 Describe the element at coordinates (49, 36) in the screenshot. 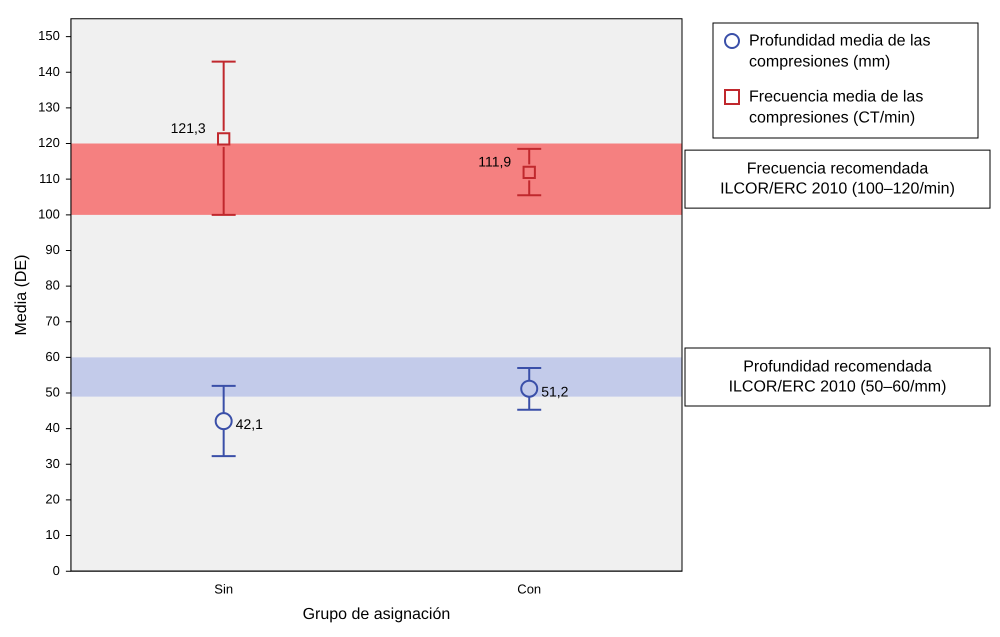

I see `y-tick-label: 150` at that location.